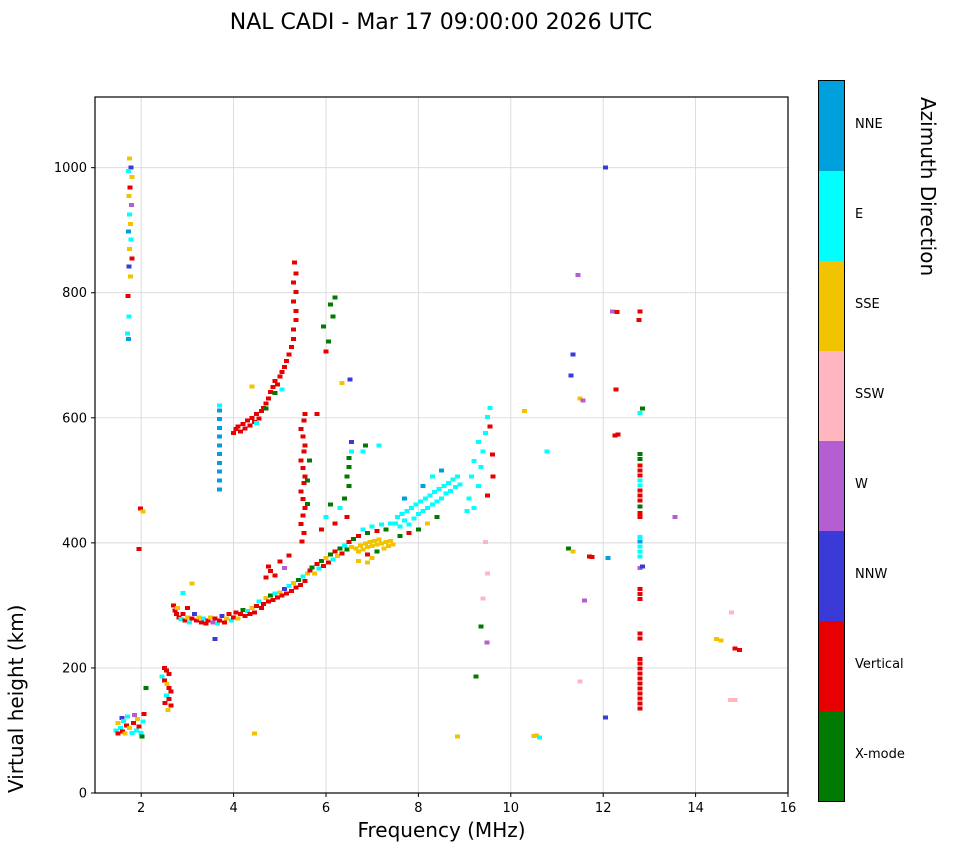 This screenshot has width=958, height=857. I want to click on colorbar-title: Azimuth Direction, so click(928, 187).